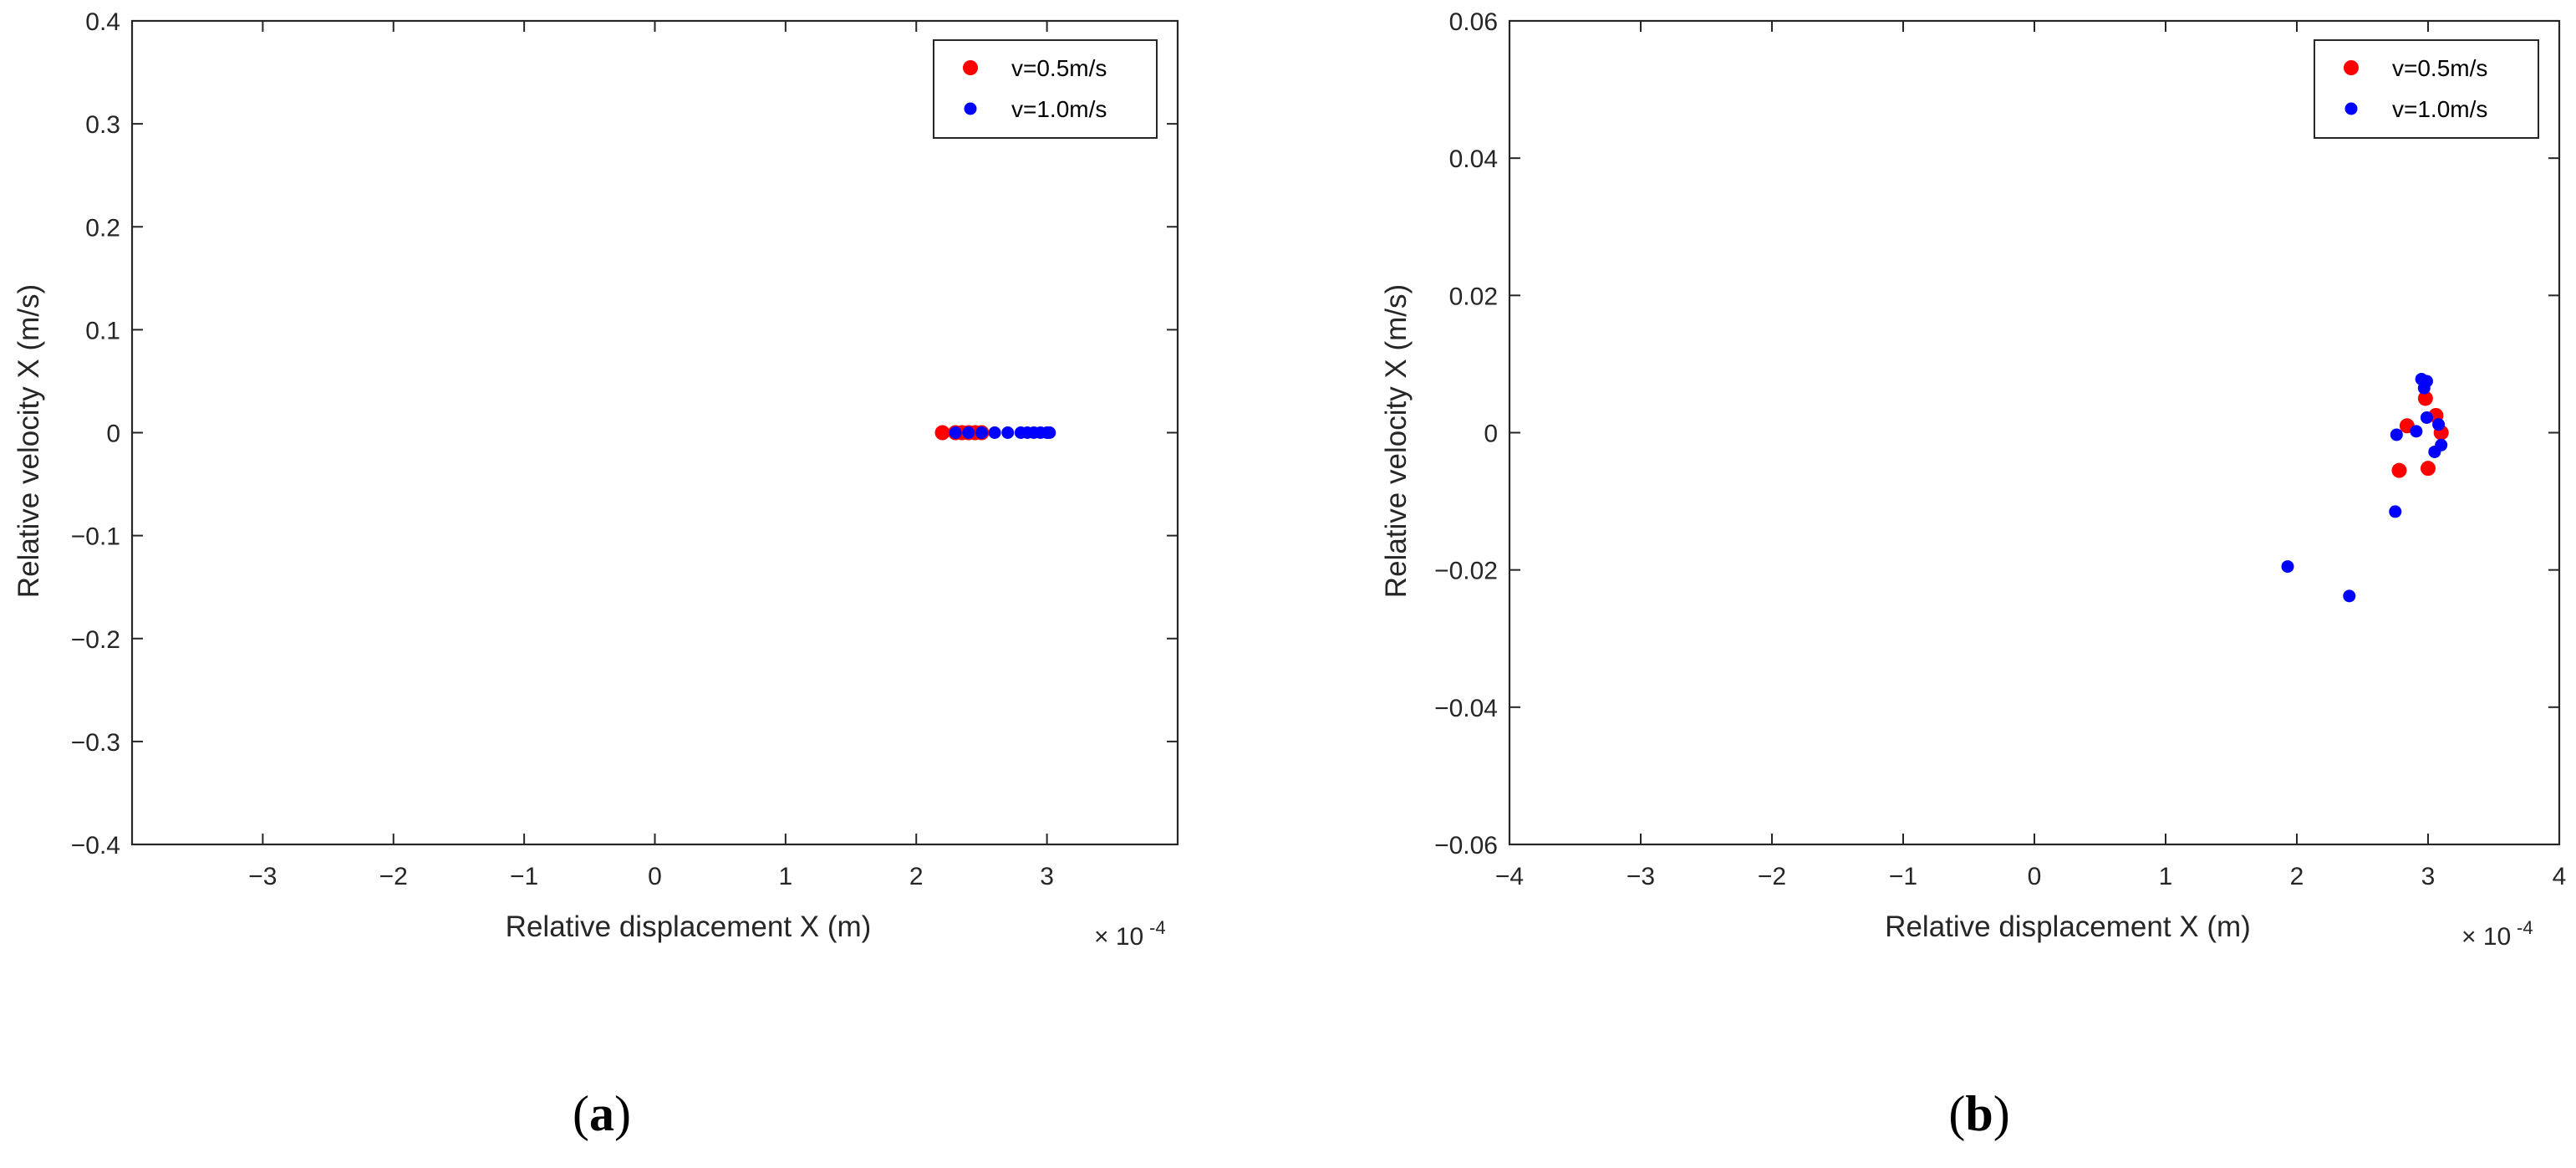  Describe the element at coordinates (1473, 159) in the screenshot. I see `y-tick-label: 0.04` at that location.